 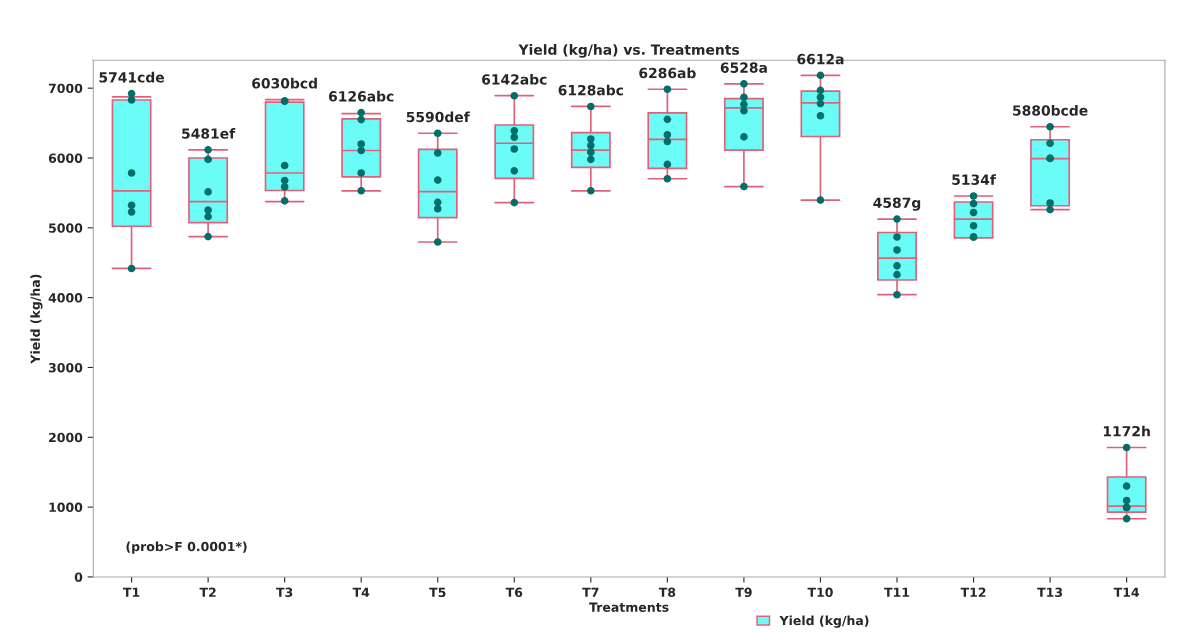 I want to click on x-tick-label: T14, so click(x=1126, y=592).